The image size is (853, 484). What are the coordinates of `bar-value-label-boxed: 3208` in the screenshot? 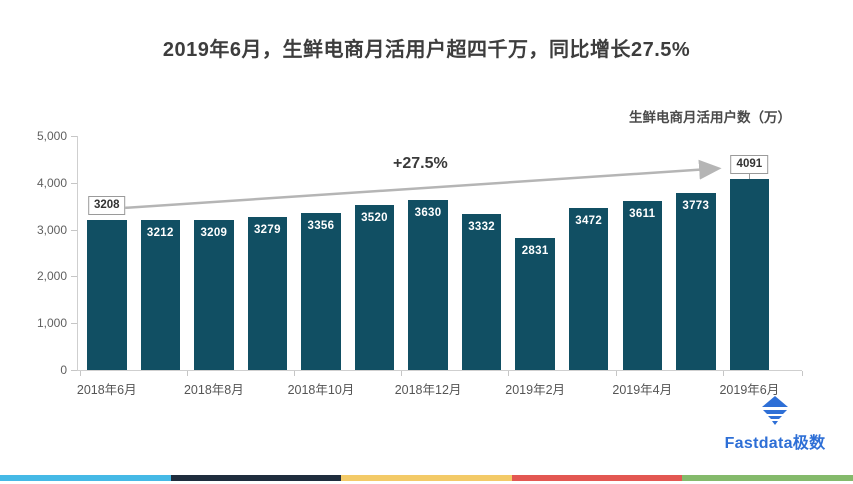 It's located at (106, 205).